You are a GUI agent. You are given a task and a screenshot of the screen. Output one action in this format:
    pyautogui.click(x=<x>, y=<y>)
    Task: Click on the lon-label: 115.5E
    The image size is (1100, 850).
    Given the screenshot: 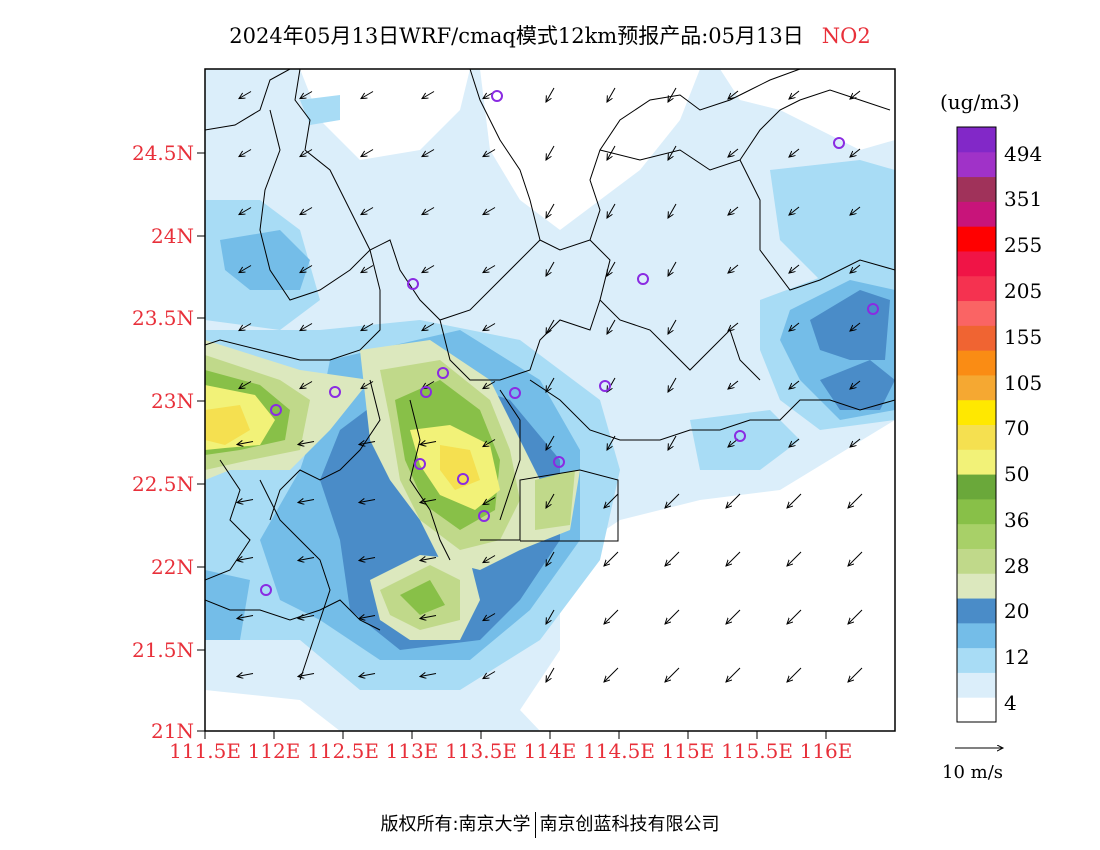 What is the action you would take?
    pyautogui.click(x=757, y=751)
    